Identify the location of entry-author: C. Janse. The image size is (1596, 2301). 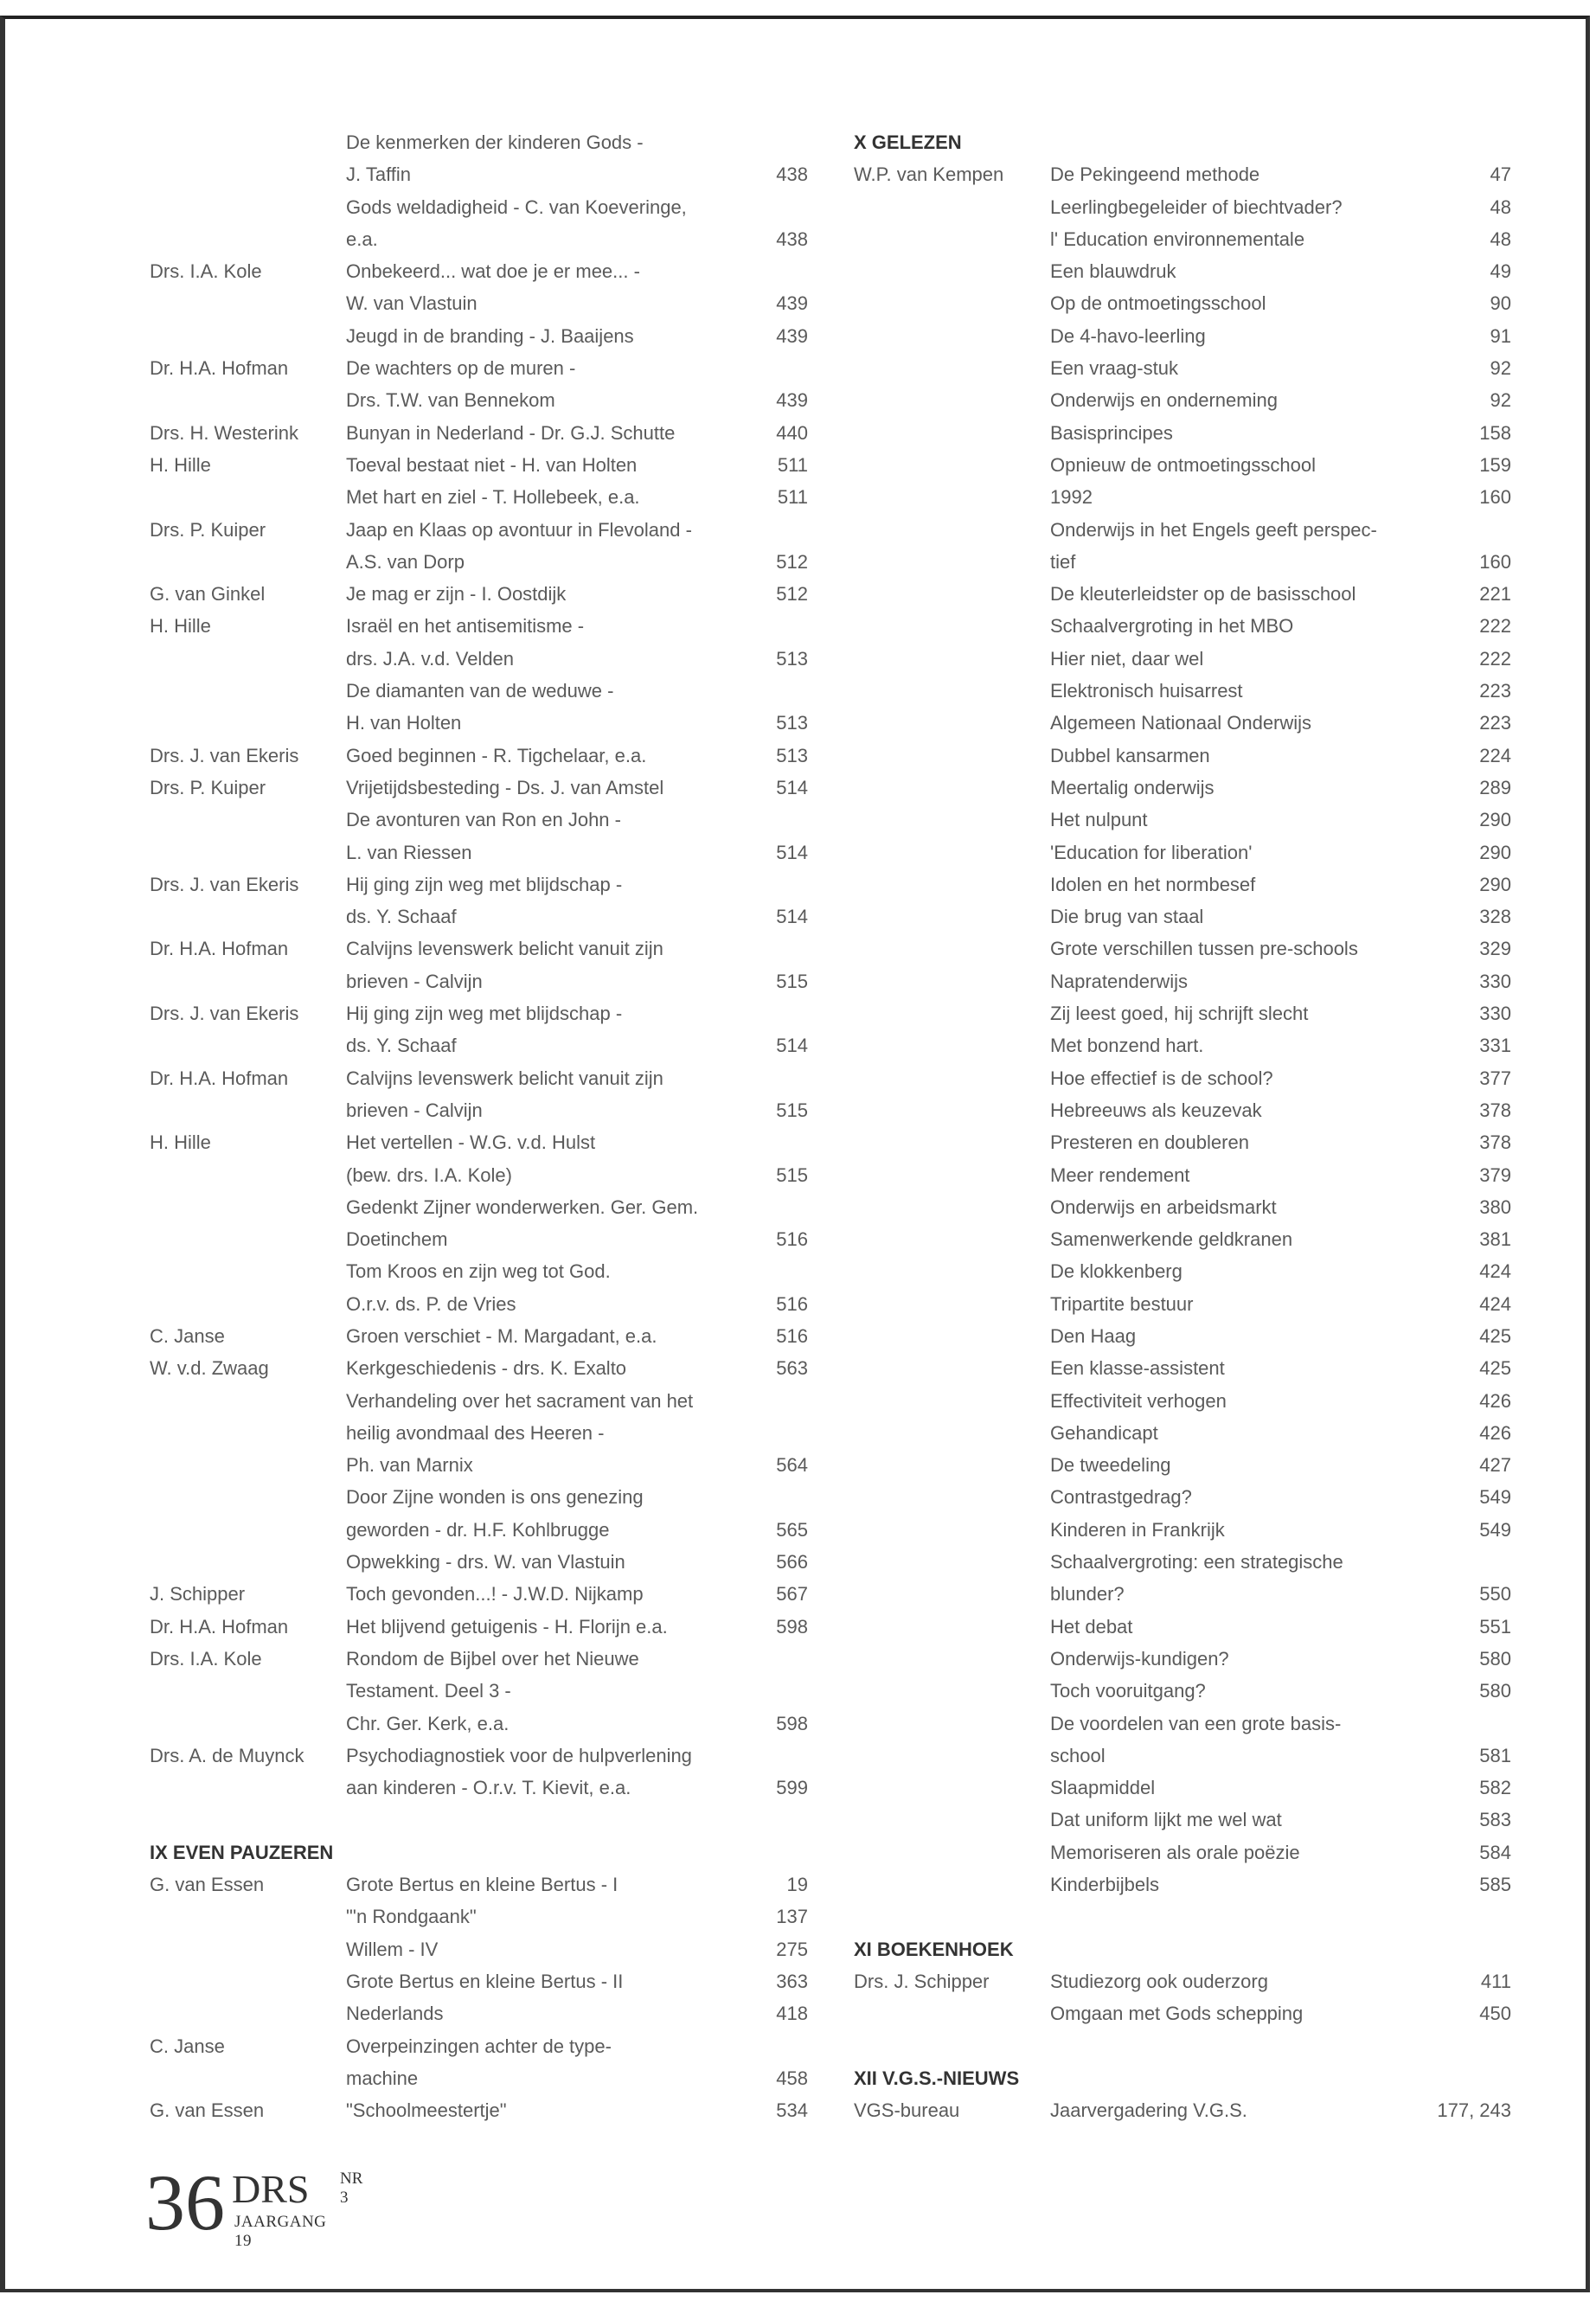
(187, 2046).